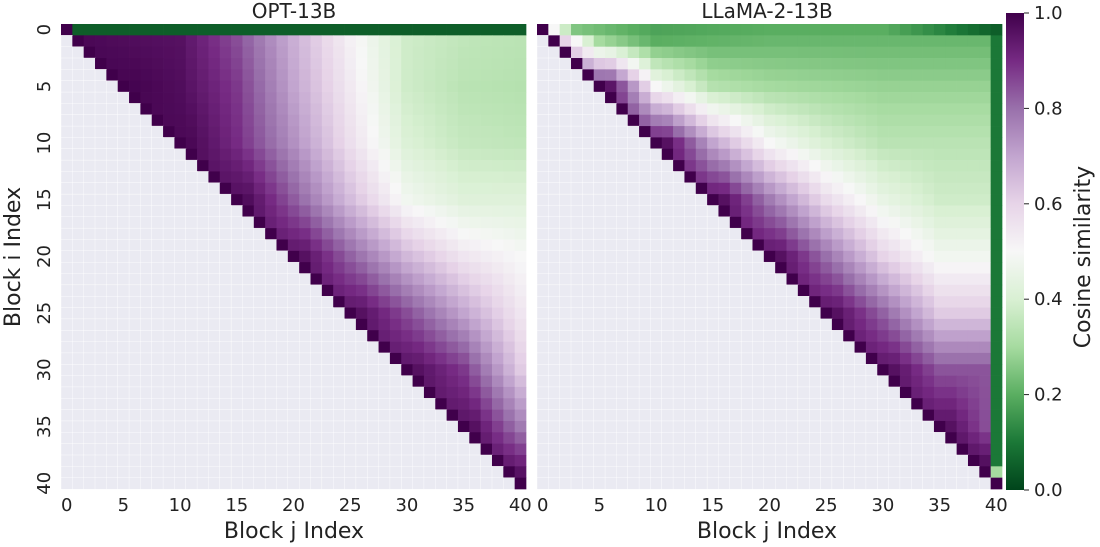 The width and height of the screenshot is (1100, 547). What do you see at coordinates (772, 505) in the screenshot?
I see `x-tick-labels: 0 5 10 15 20 25 30 35 40` at bounding box center [772, 505].